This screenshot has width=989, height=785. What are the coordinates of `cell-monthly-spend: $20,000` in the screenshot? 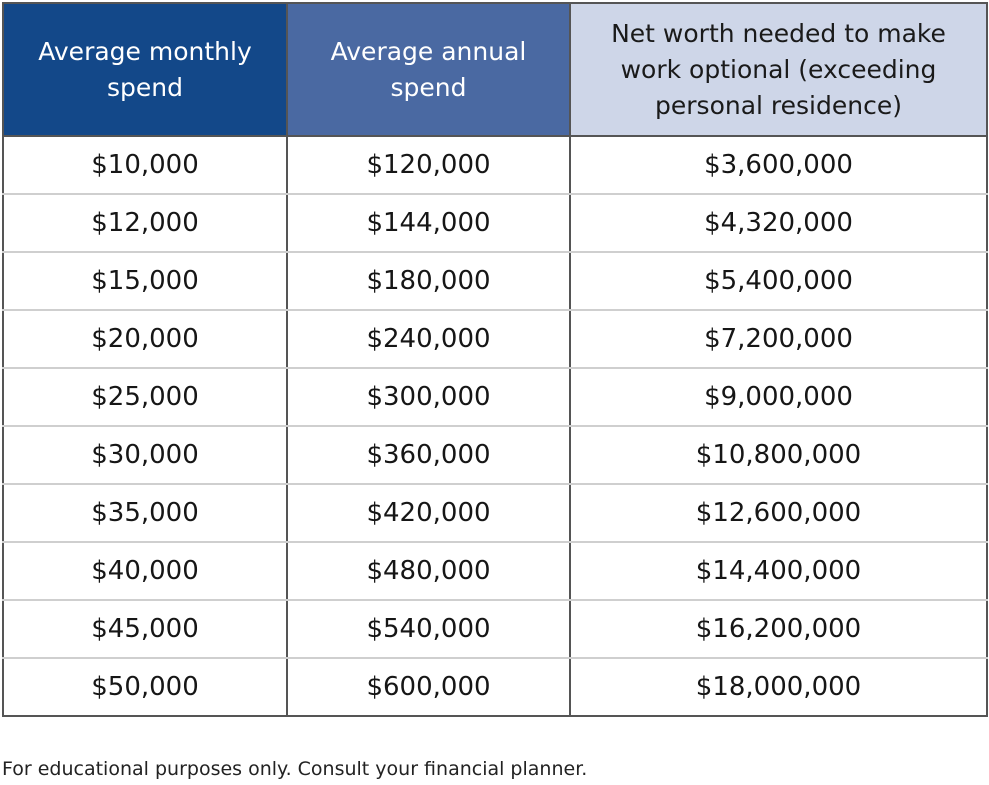 It's located at (145, 339).